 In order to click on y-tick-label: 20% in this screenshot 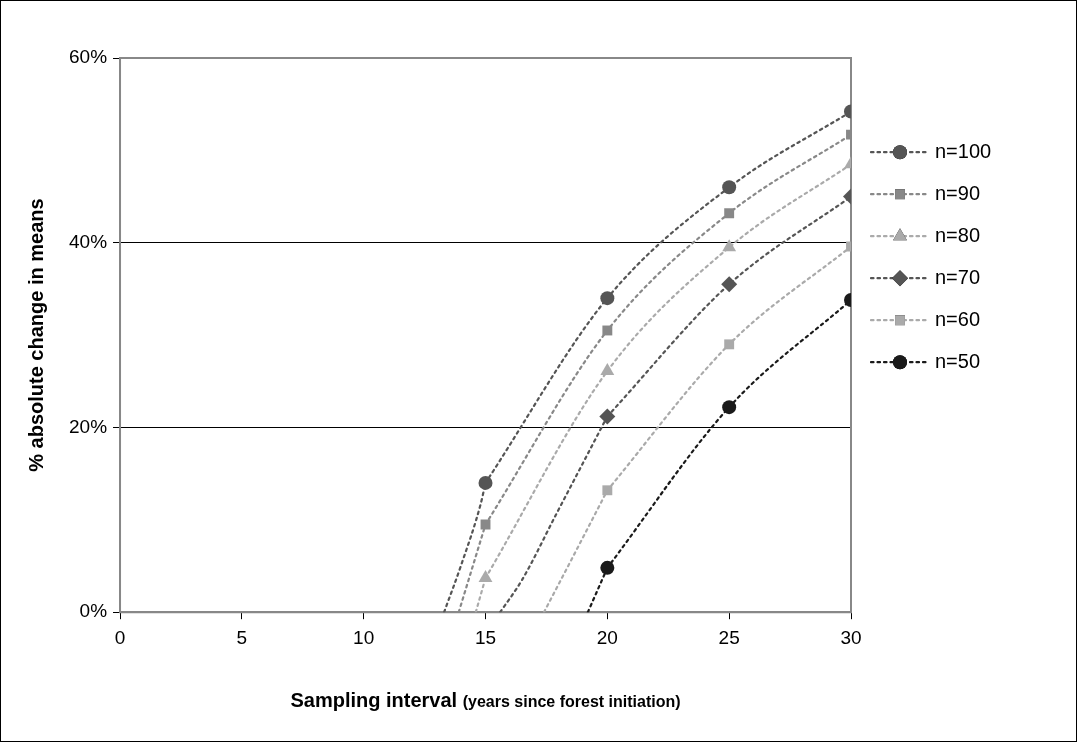, I will do `click(88, 426)`.